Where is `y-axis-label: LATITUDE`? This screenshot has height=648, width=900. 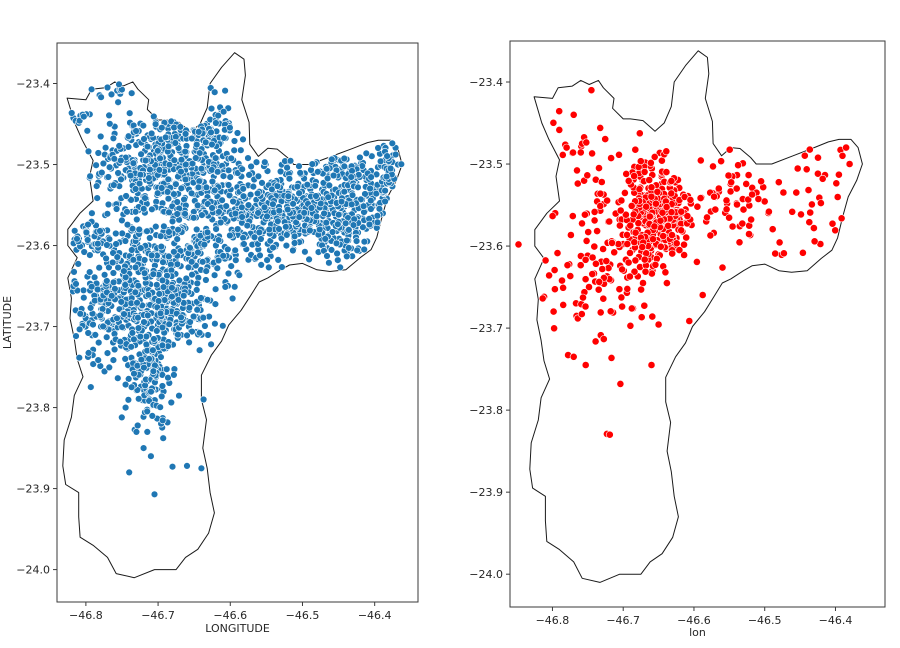
y-axis-label: LATITUDE is located at coordinates (7, 322).